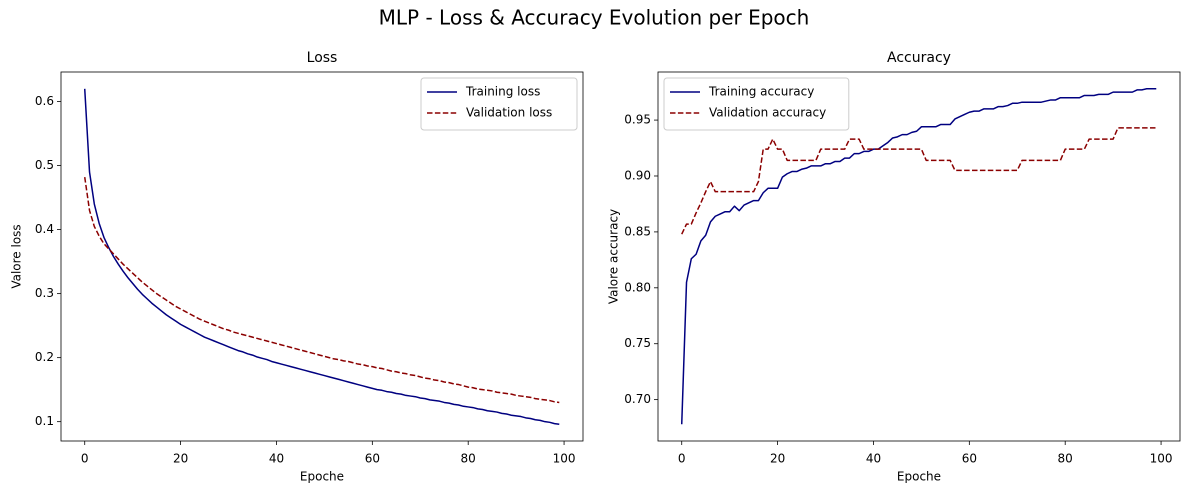  I want to click on axes-title: Accuracy, so click(919, 58).